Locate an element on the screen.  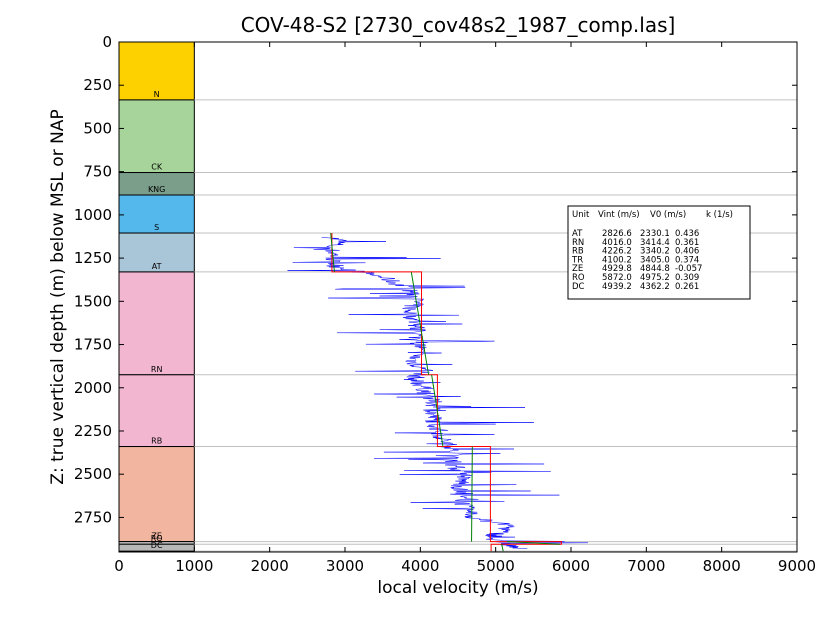
legend-cell: 5872.0 is located at coordinates (617, 278).